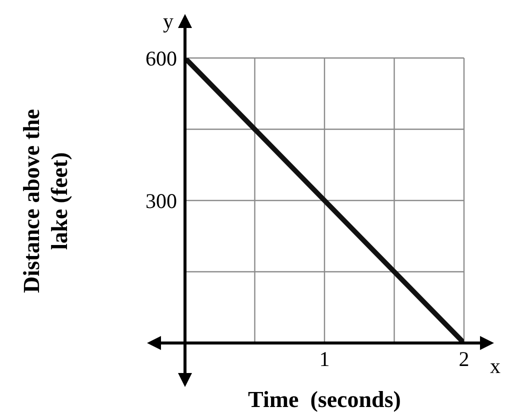 This screenshot has width=514, height=417. What do you see at coordinates (161, 58) in the screenshot?
I see `y-tick-label: 600` at bounding box center [161, 58].